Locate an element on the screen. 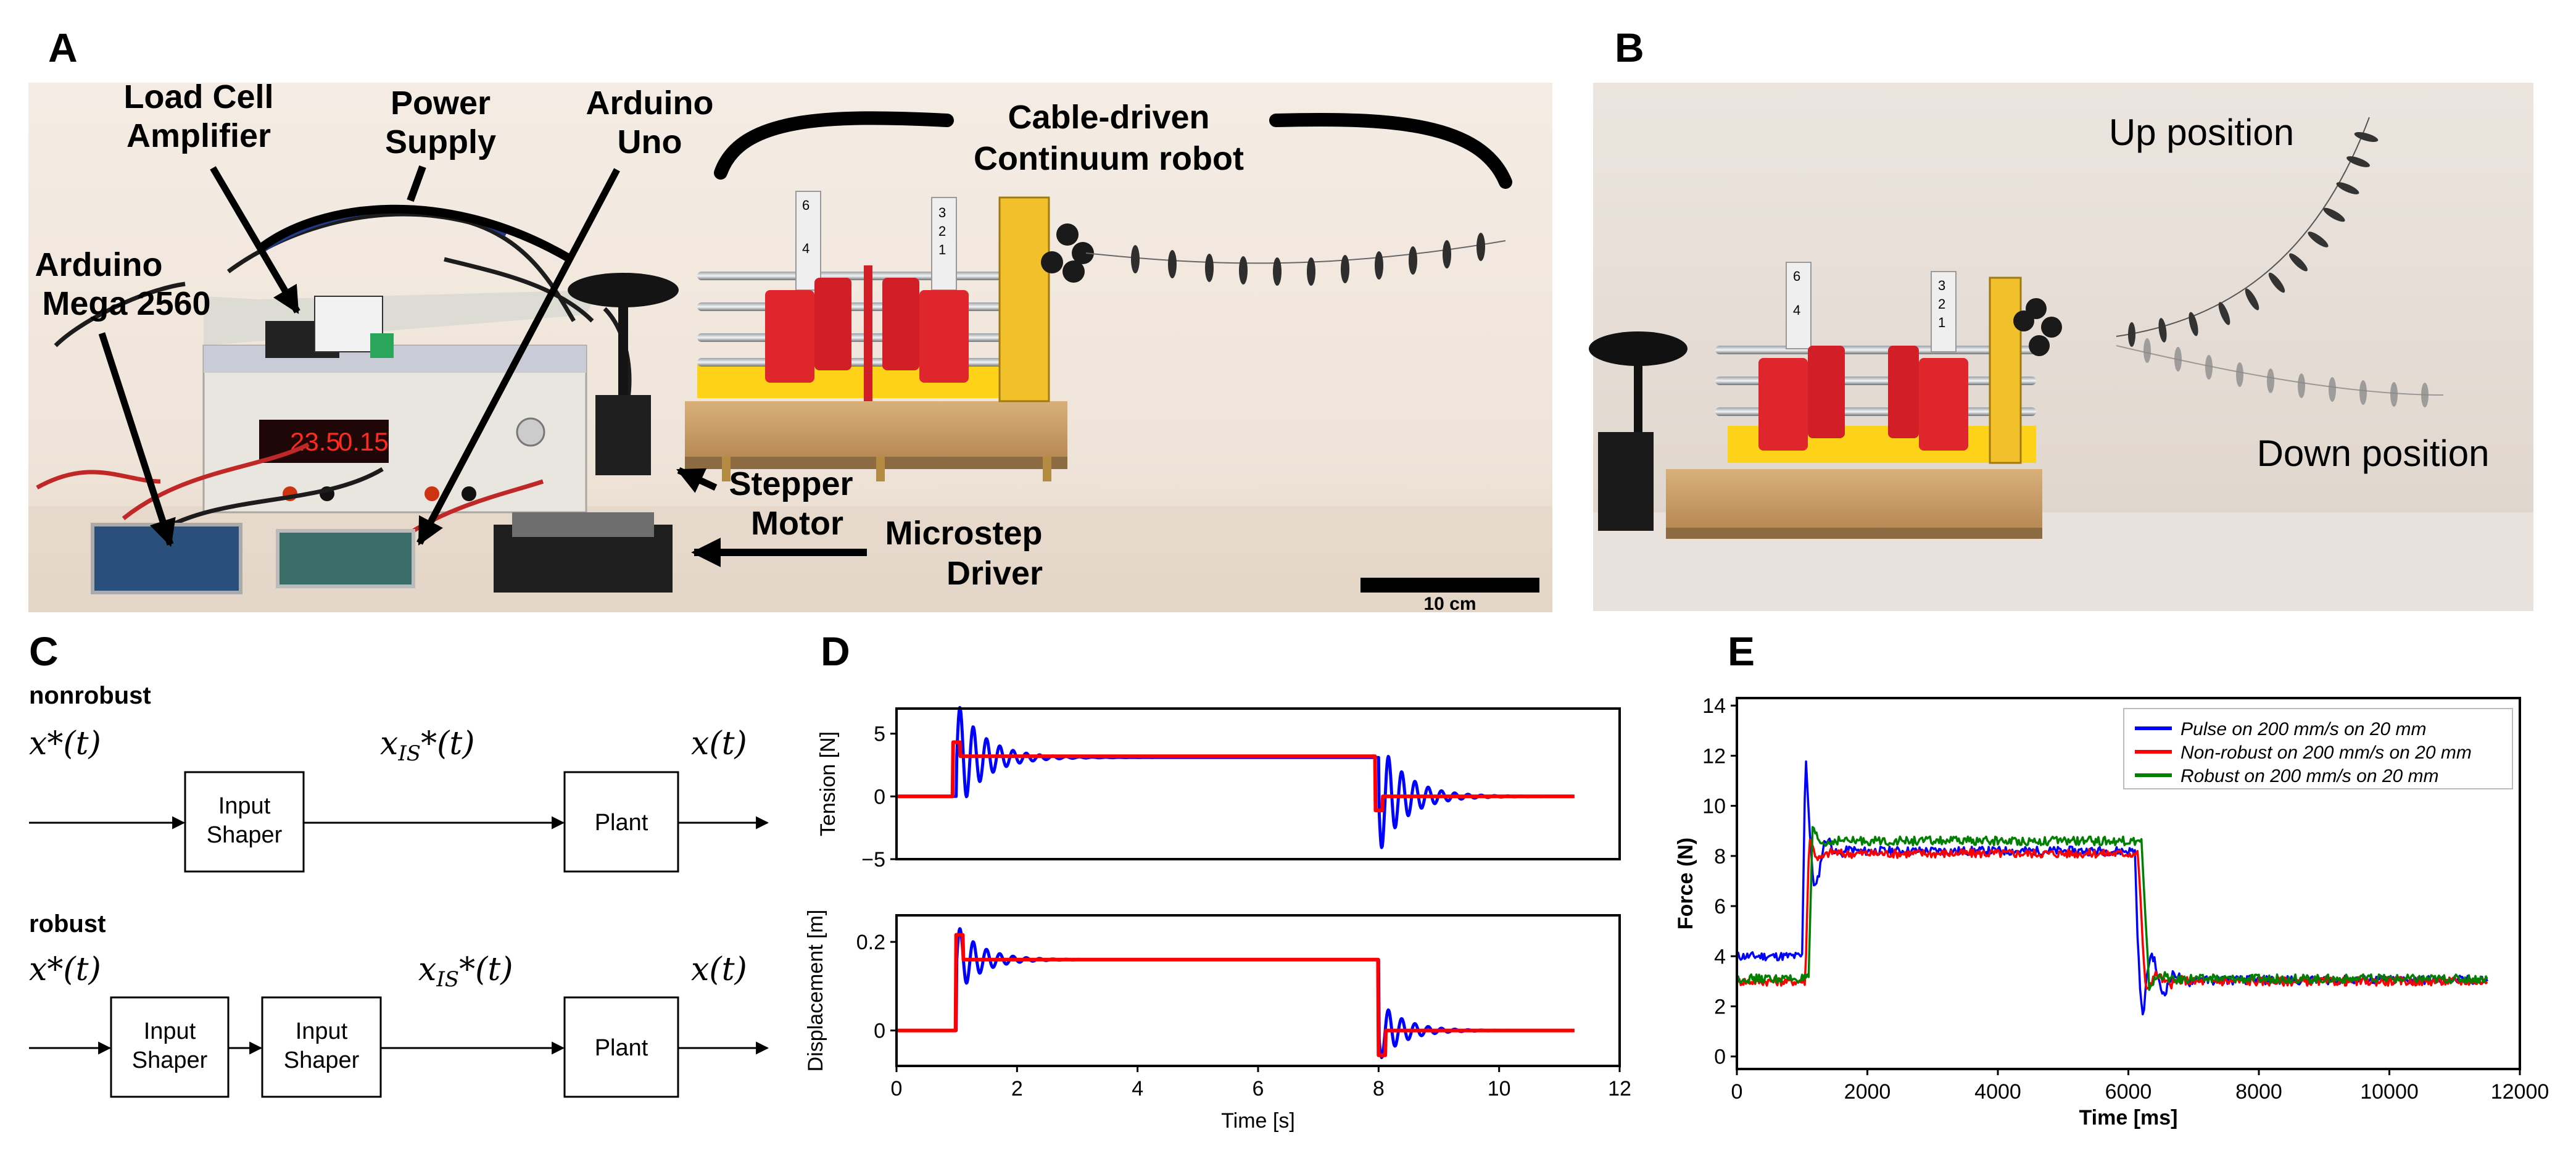 The height and width of the screenshot is (1169, 2576). legend-label: Pulse on 200 mm/s on 20 mm is located at coordinates (2303, 729).